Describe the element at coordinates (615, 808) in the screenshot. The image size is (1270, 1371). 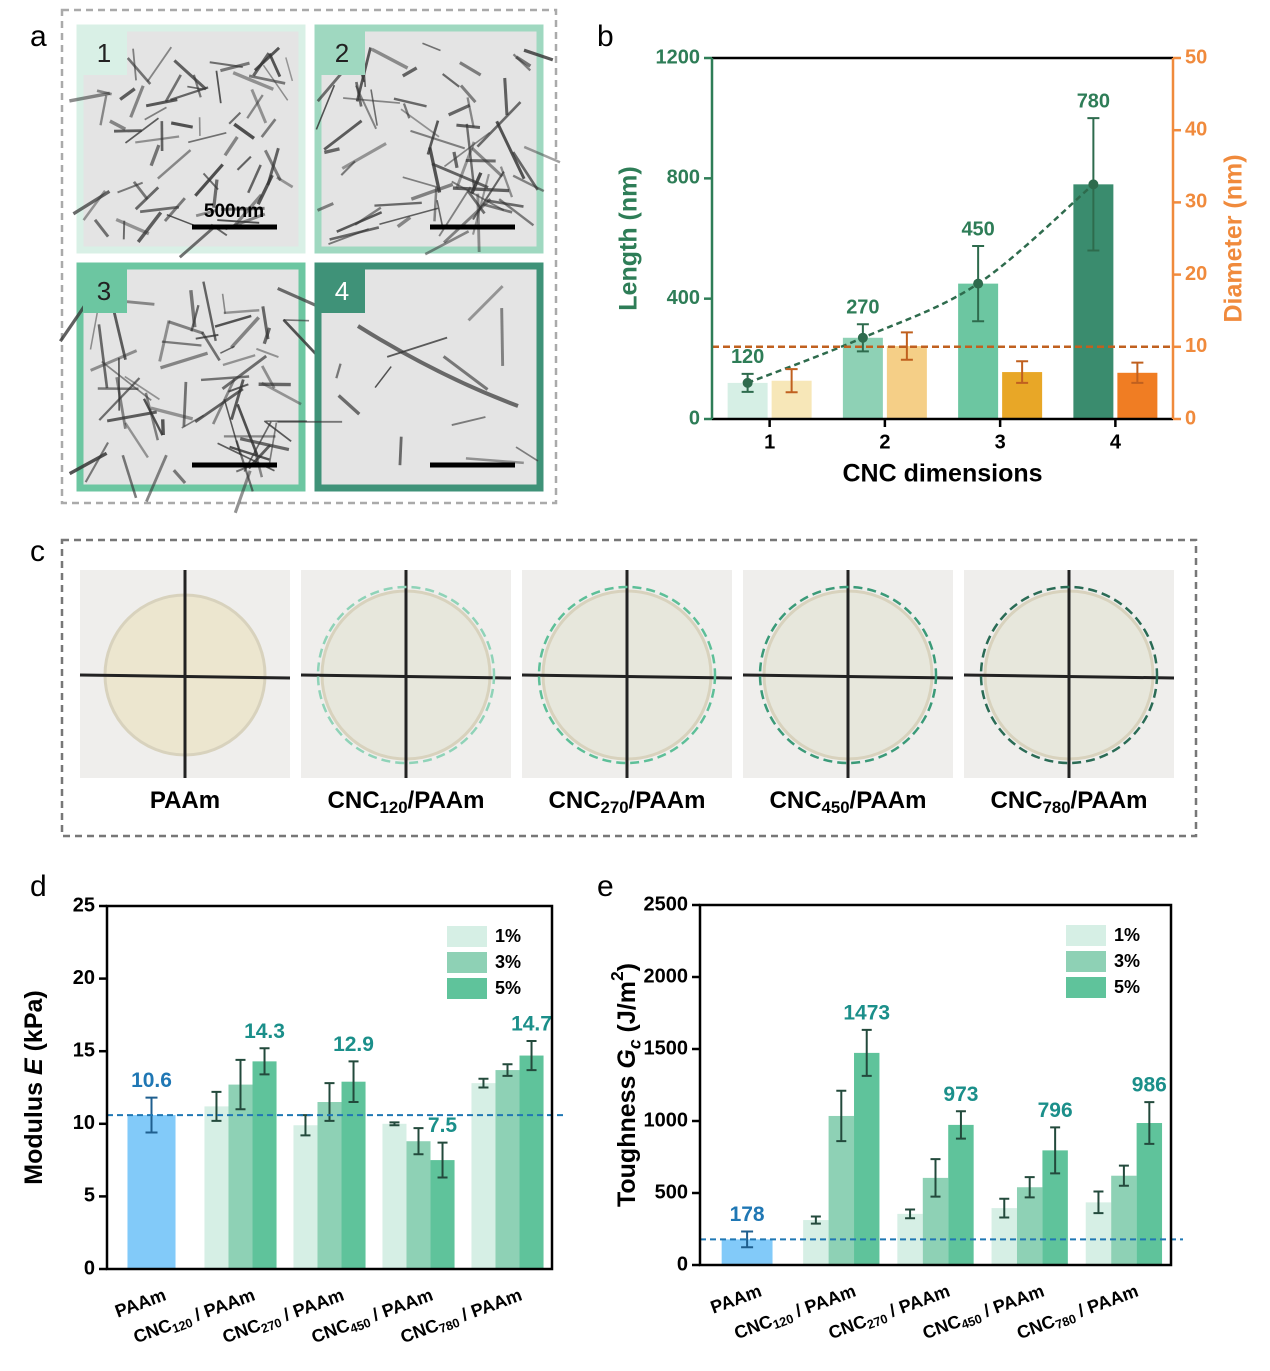
I see `sample-label-part: 270` at that location.